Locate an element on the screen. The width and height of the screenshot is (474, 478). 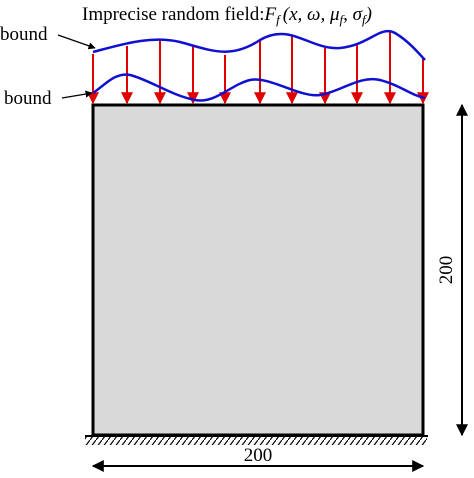
upper-bound-curve is located at coordinates (259, 45).